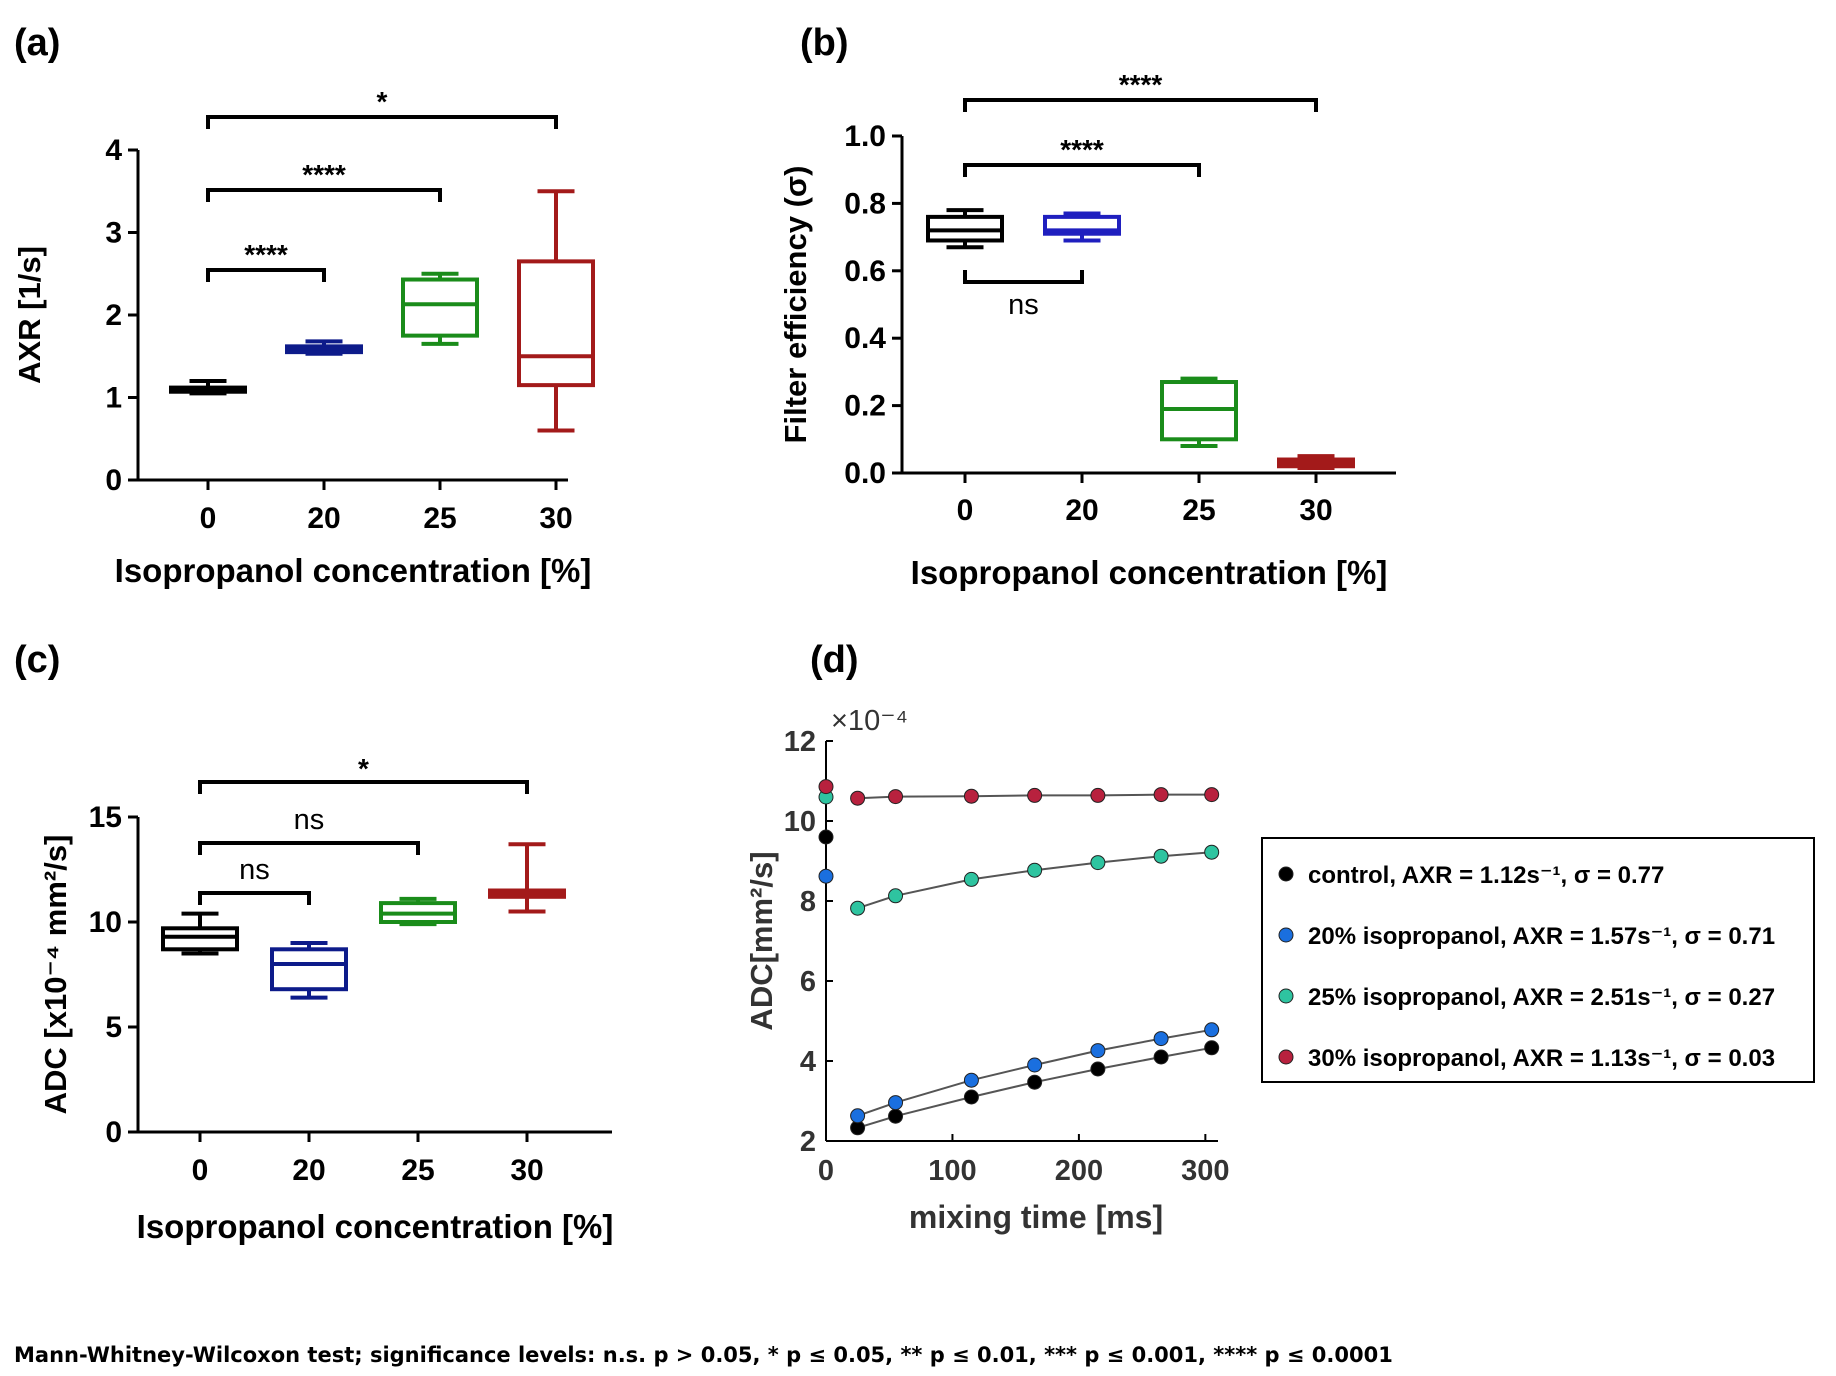 The height and width of the screenshot is (1376, 1836). I want to click on significance-0-3: ****, so click(1140, 90).